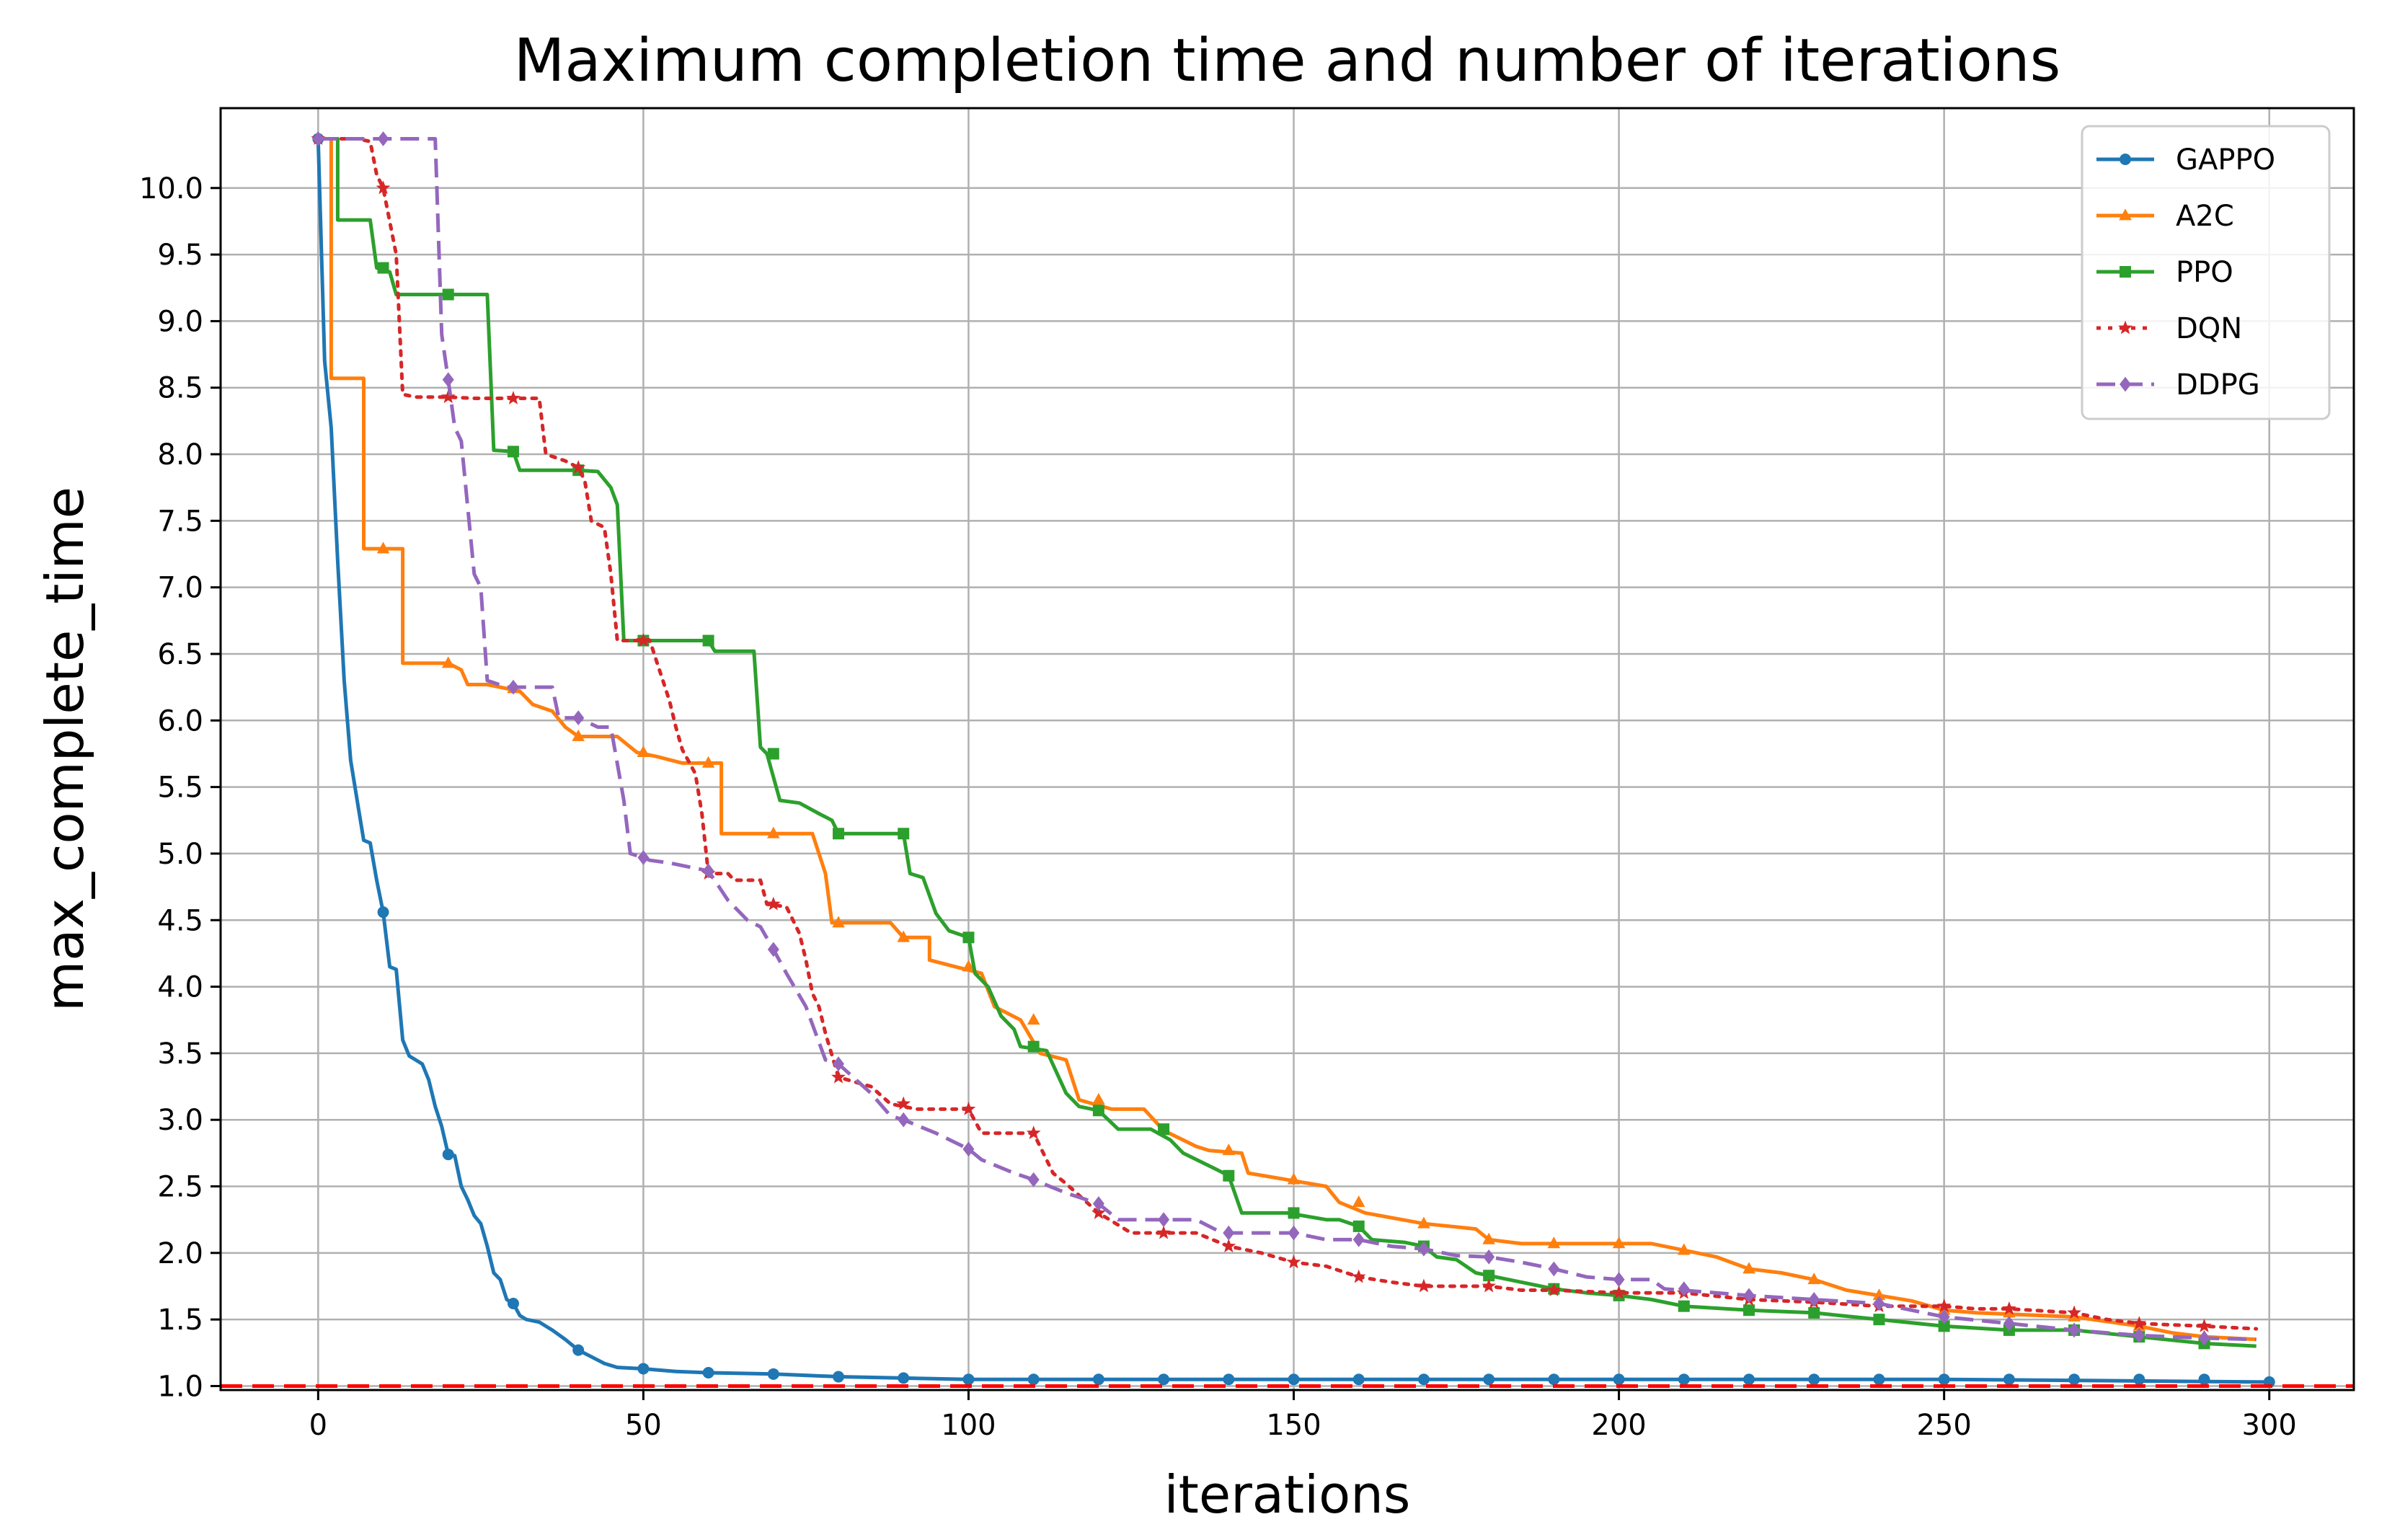 The width and height of the screenshot is (2387, 1540). I want to click on y-tick-label: 9.5, so click(180, 255).